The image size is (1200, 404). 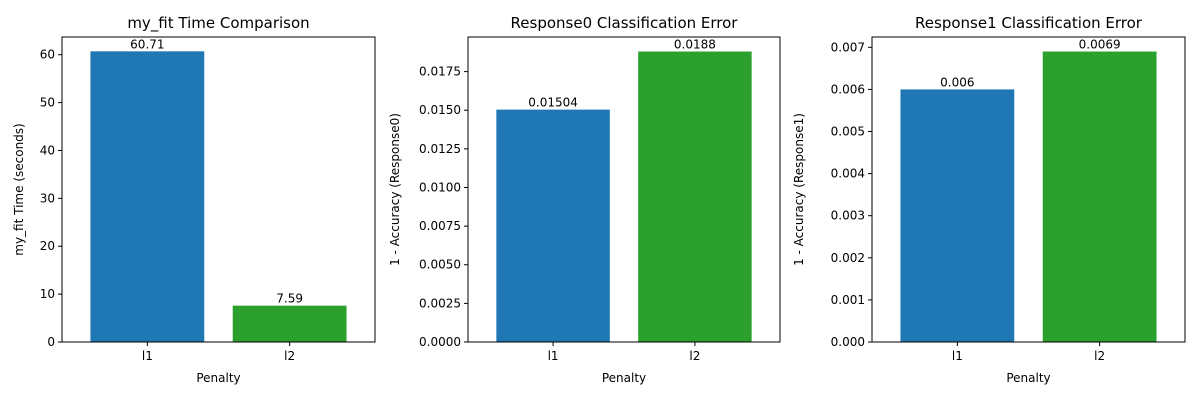 I want to click on y-tick-label: 0.0075, so click(x=440, y=226).